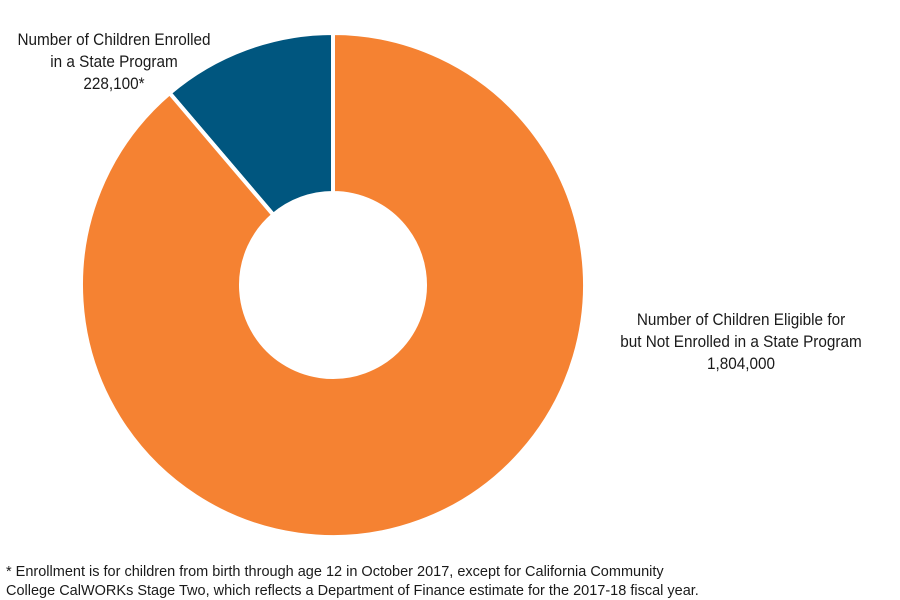 The width and height of the screenshot is (900, 600). I want to click on enrolled-label-line-2: in a State Program, so click(114, 61).